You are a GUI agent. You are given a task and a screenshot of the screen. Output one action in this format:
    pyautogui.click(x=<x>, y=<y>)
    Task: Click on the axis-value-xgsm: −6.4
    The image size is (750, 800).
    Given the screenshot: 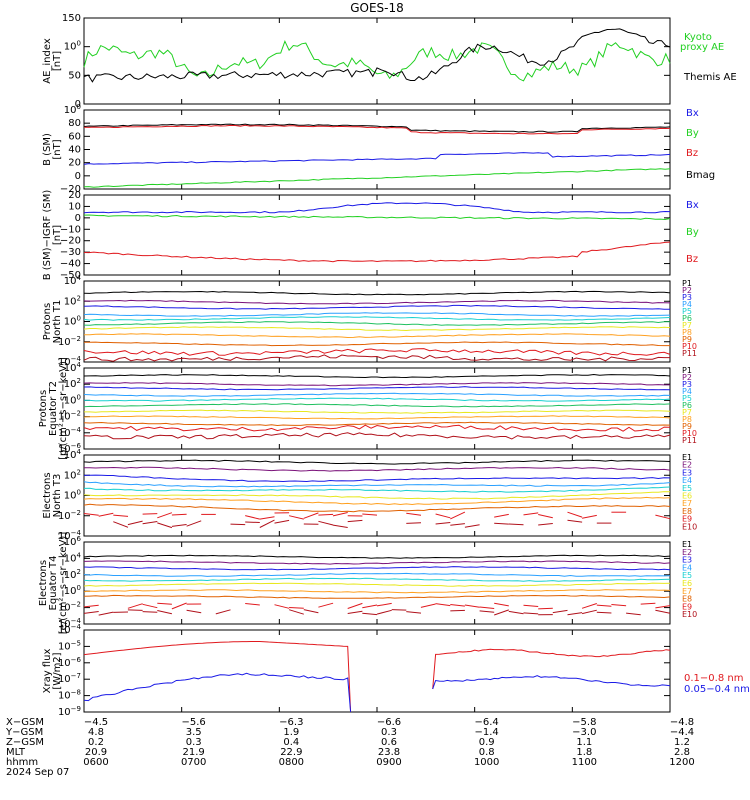 What is the action you would take?
    pyautogui.click(x=487, y=722)
    